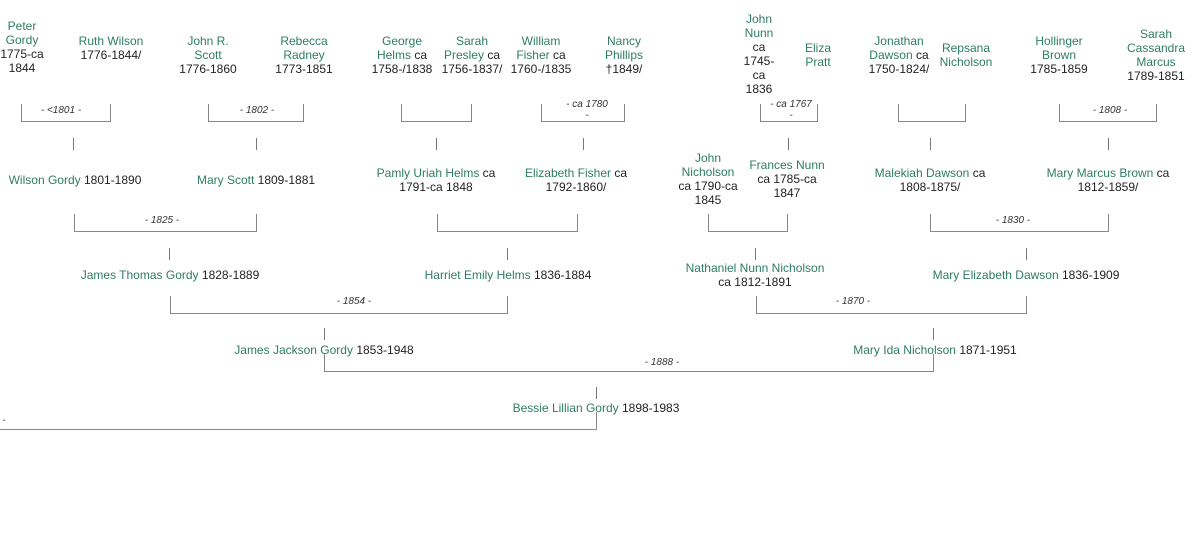  I want to click on person-harriet-emily-helms: Harriet Emily Helms 1836-1884, so click(508, 275).